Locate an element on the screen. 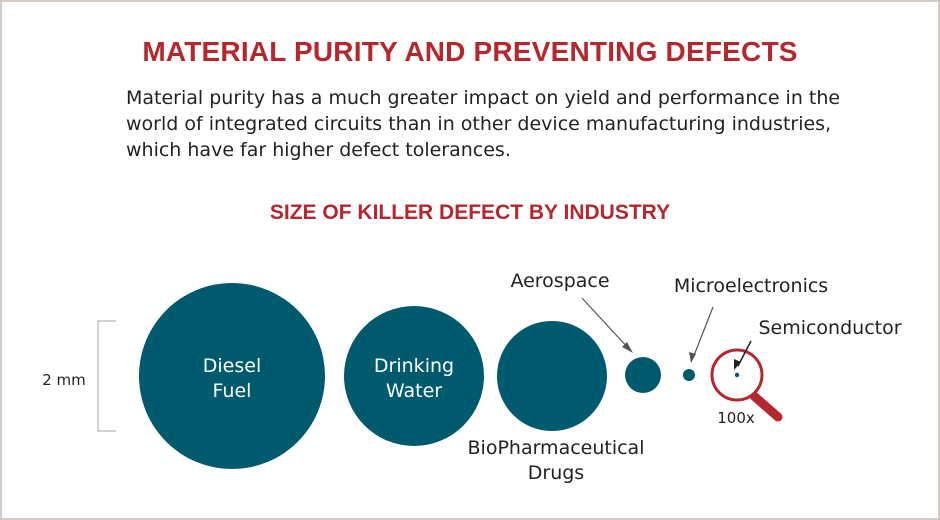 The image size is (940, 520). biopharmaceutical-drugs-circle is located at coordinates (552, 376).